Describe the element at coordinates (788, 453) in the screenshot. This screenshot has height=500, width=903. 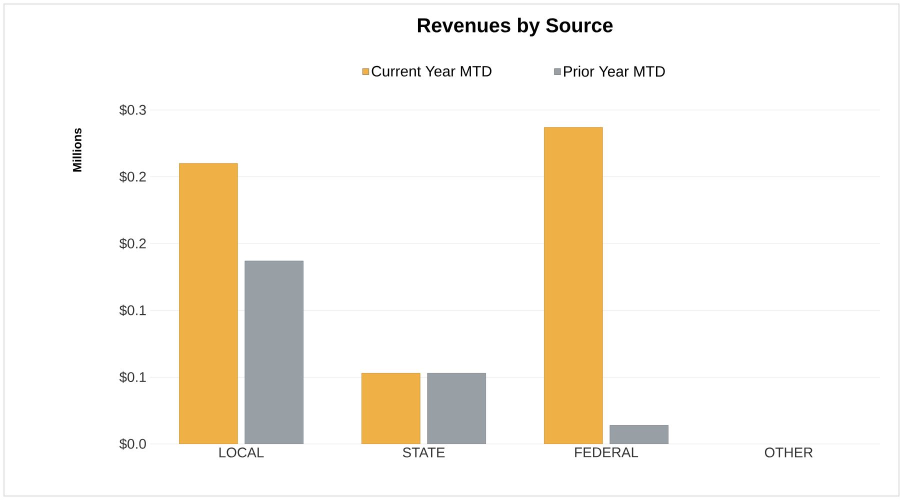
I see `x-tick-label: OTHER` at that location.